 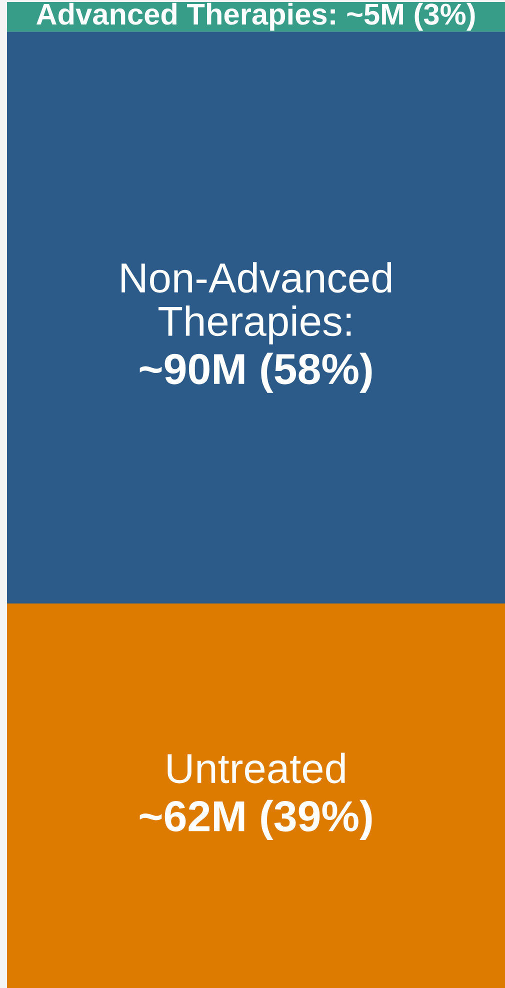 What do you see at coordinates (255, 16) in the screenshot?
I see `text: Advanced Therapies: ~5M (3%)` at bounding box center [255, 16].